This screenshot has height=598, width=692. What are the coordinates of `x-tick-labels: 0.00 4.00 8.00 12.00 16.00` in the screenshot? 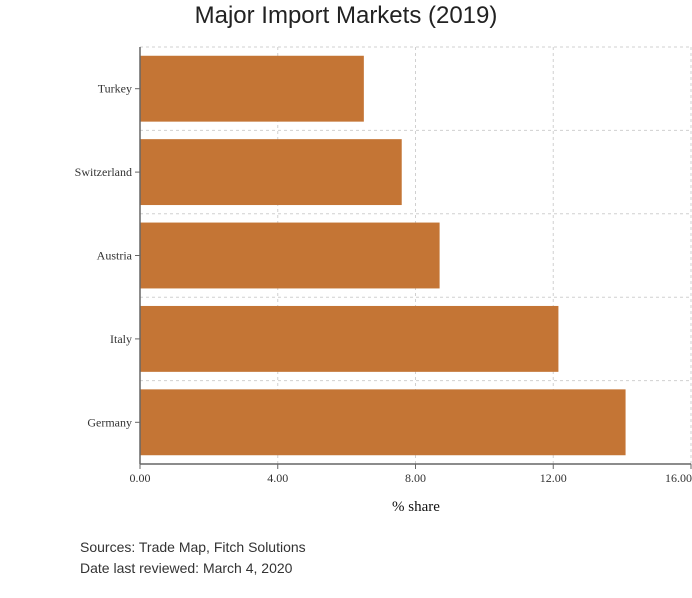 It's located at (411, 478).